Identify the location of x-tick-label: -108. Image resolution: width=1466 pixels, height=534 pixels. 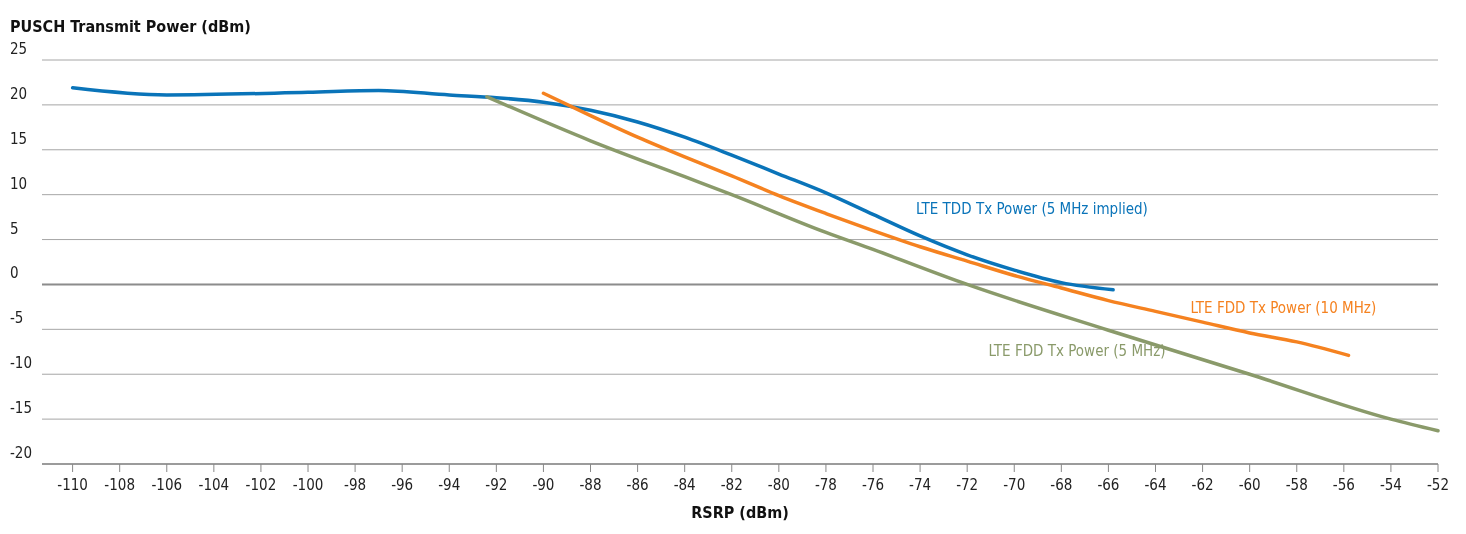
(119, 485).